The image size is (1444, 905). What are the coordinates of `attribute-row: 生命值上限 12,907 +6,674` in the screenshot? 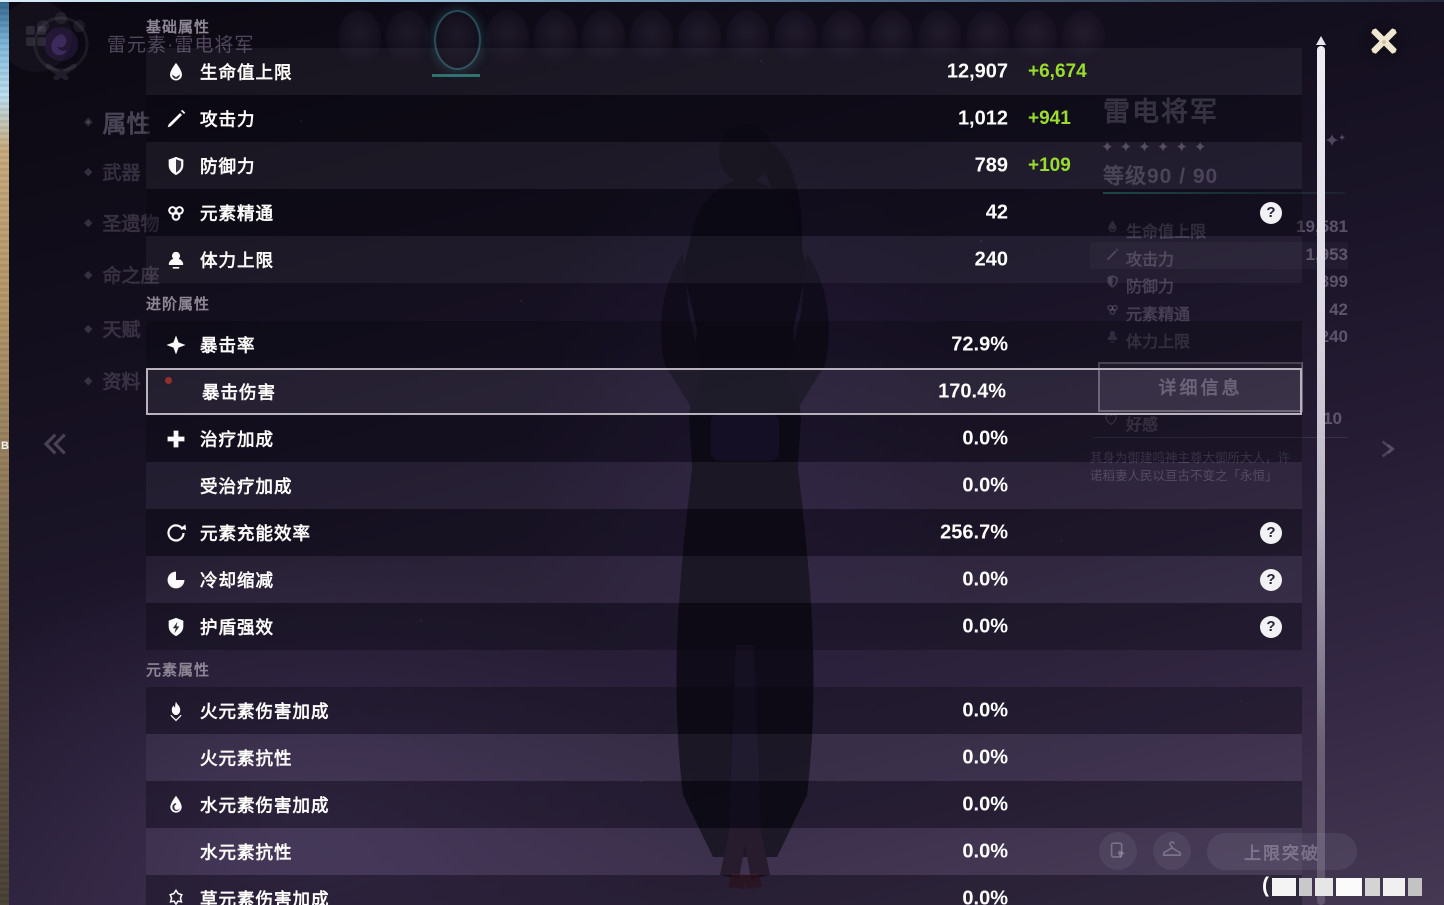 It's located at (724, 71).